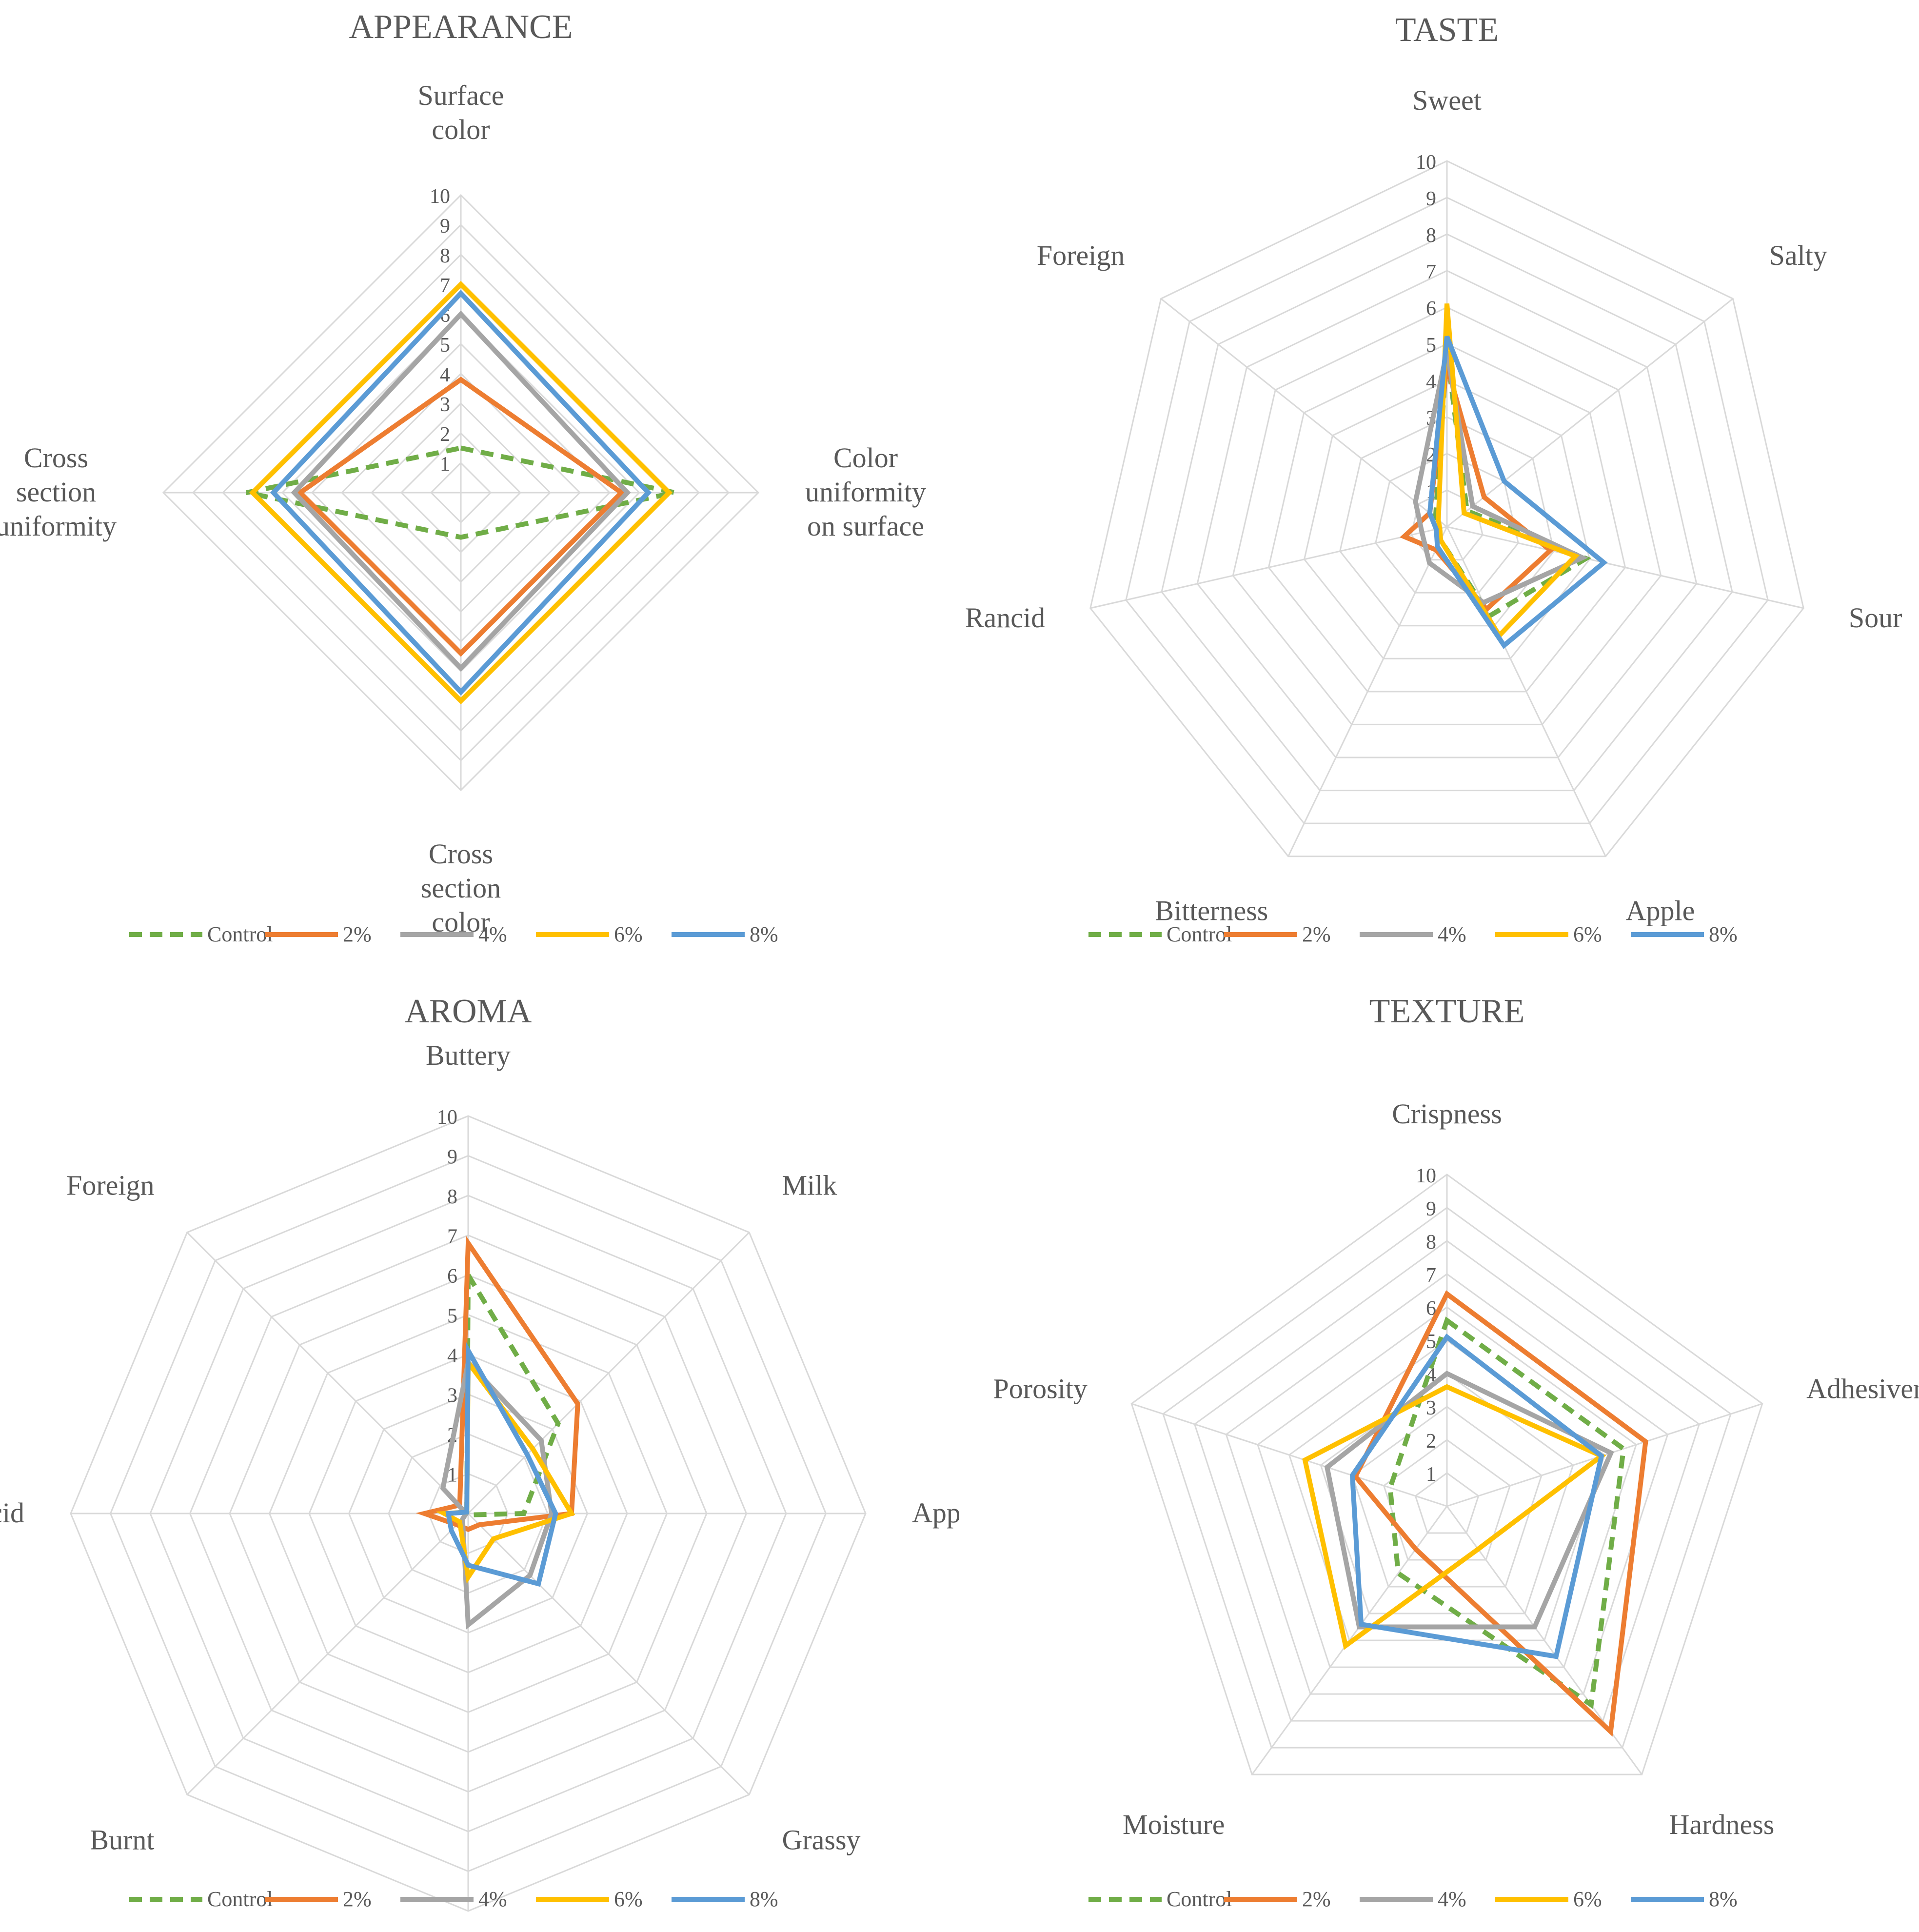  What do you see at coordinates (1447, 1114) in the screenshot?
I see `axis-label-crispness: Crispness` at bounding box center [1447, 1114].